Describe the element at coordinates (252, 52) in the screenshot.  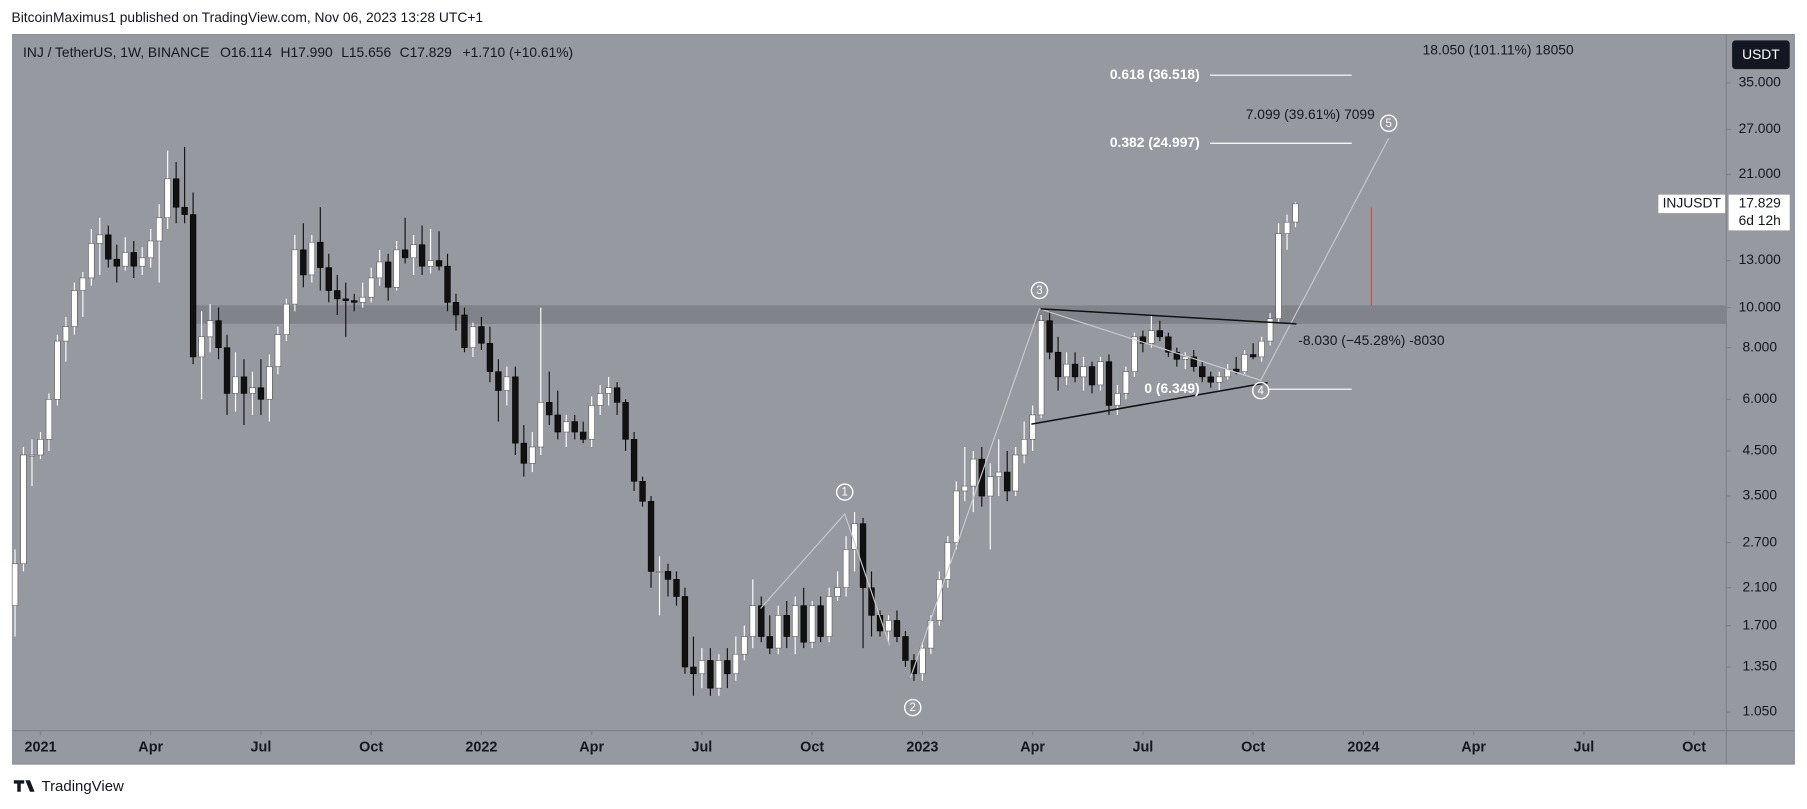
I see `legend-value: 16.114` at that location.